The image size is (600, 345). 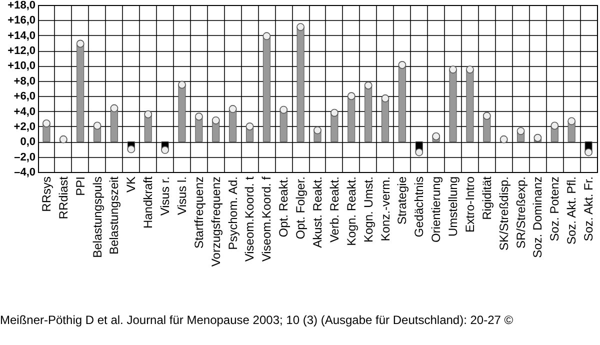 What do you see at coordinates (25, 81) in the screenshot?
I see `y-tick-label: +8,0` at bounding box center [25, 81].